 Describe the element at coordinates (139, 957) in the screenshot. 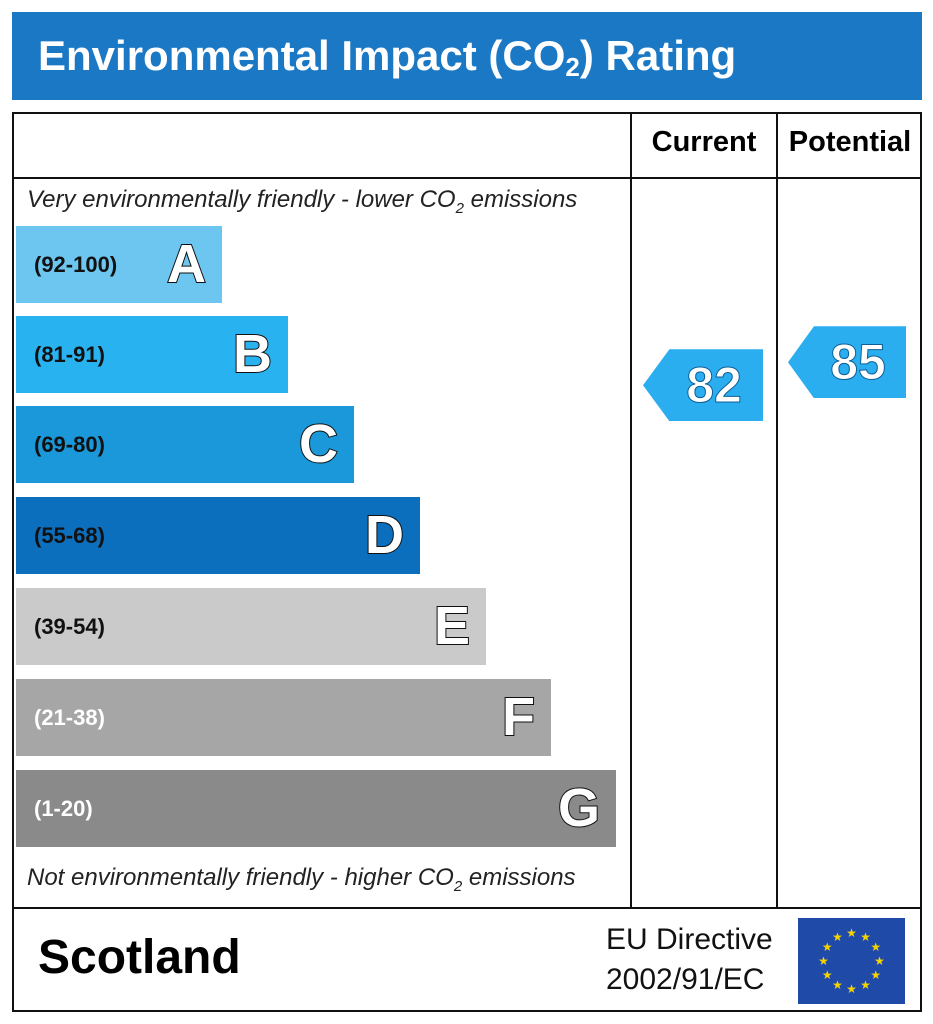

I see `region-label: Scotland` at that location.